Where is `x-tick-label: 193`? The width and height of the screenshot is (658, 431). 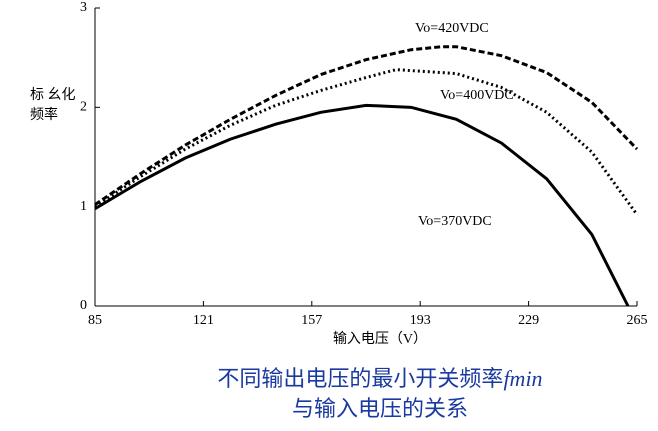
x-tick-label: 193 is located at coordinates (420, 320).